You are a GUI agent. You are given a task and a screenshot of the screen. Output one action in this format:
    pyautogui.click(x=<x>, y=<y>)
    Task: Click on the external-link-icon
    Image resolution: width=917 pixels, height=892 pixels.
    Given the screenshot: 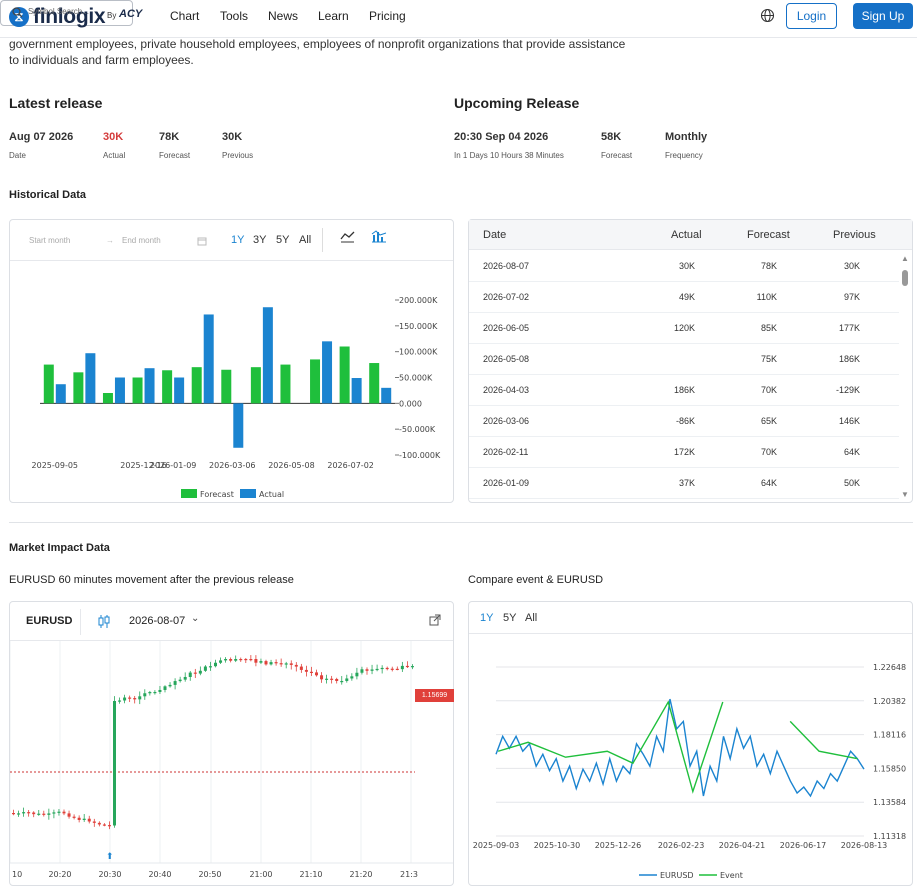 What is the action you would take?
    pyautogui.click(x=435, y=620)
    